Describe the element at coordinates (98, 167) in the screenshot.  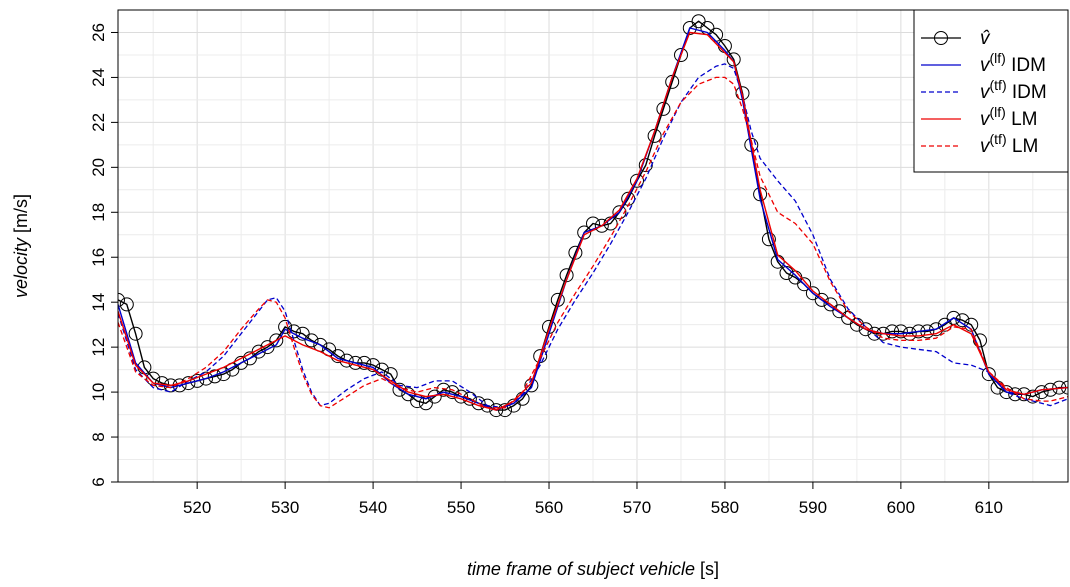
I see `y-tick-label: 20` at that location.